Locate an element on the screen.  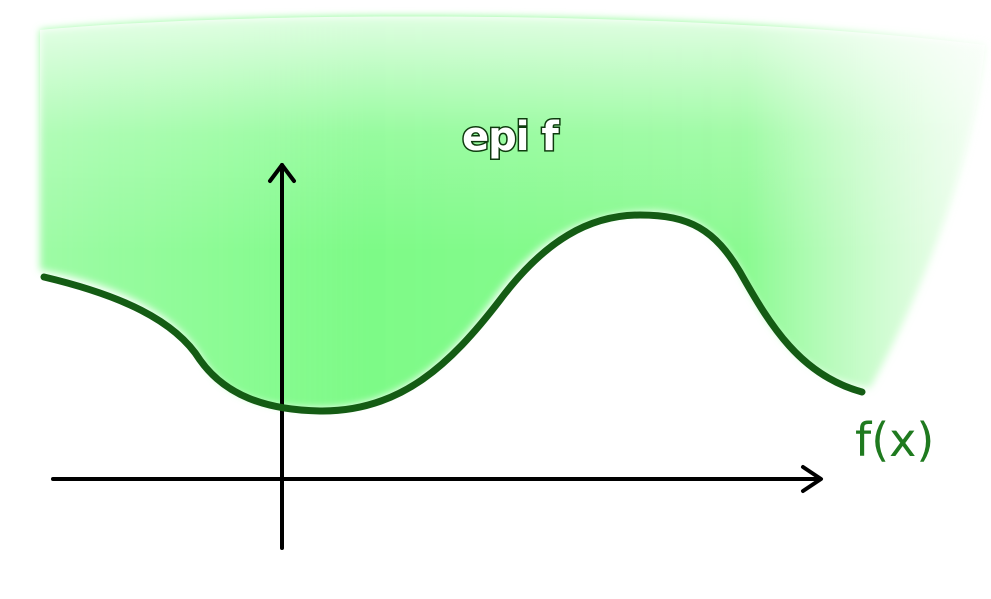
y-axis-arrowhead is located at coordinates (282, 173).